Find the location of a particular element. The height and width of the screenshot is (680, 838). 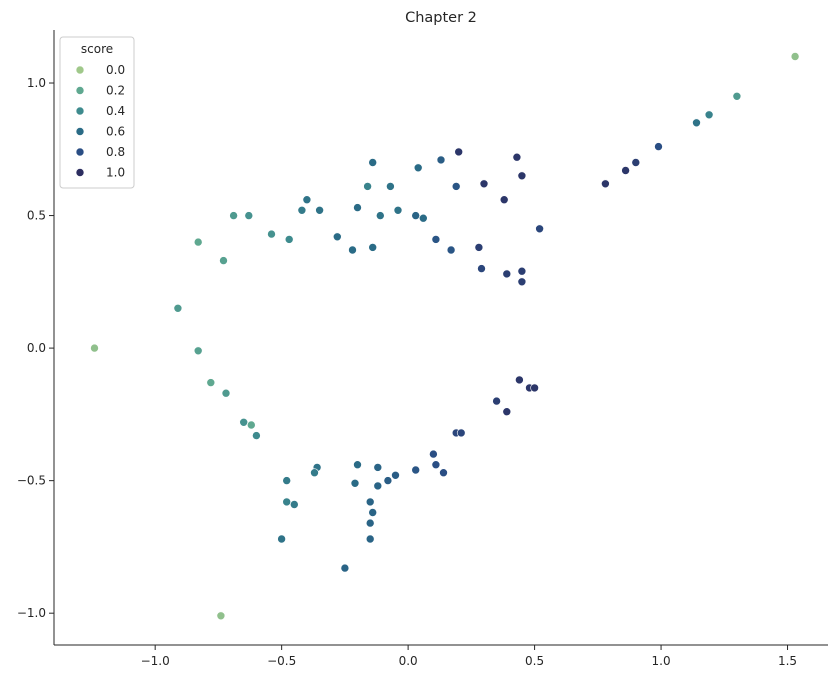

x-tick-label: −0.5 is located at coordinates (281, 661).